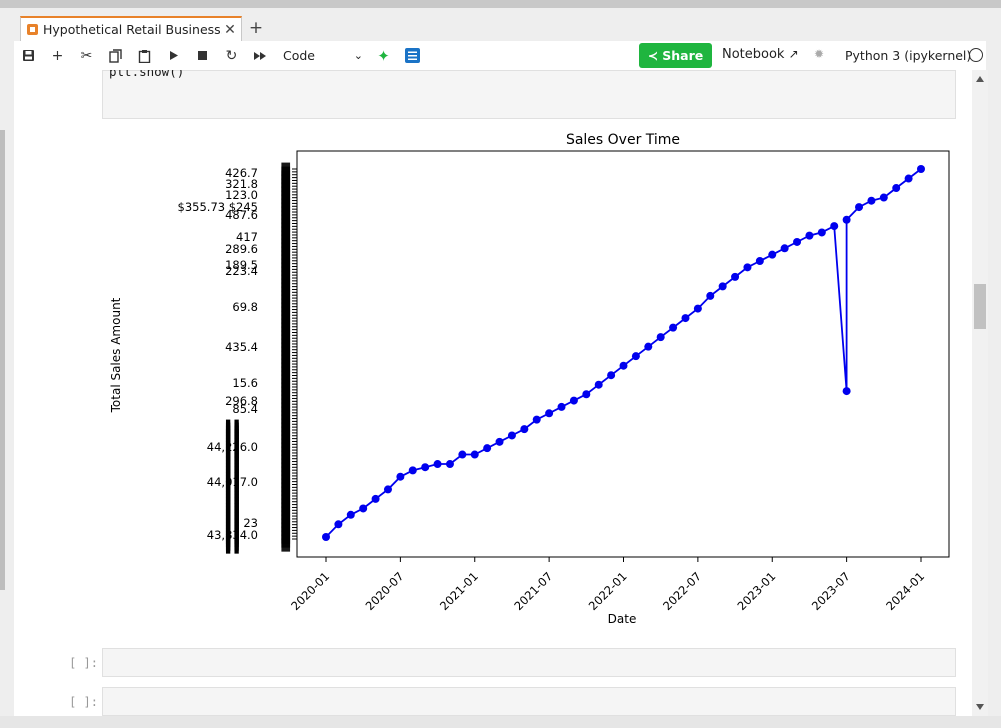 Image resolution: width=1001 pixels, height=728 pixels. I want to click on code-line: plt.show(), so click(146, 74).